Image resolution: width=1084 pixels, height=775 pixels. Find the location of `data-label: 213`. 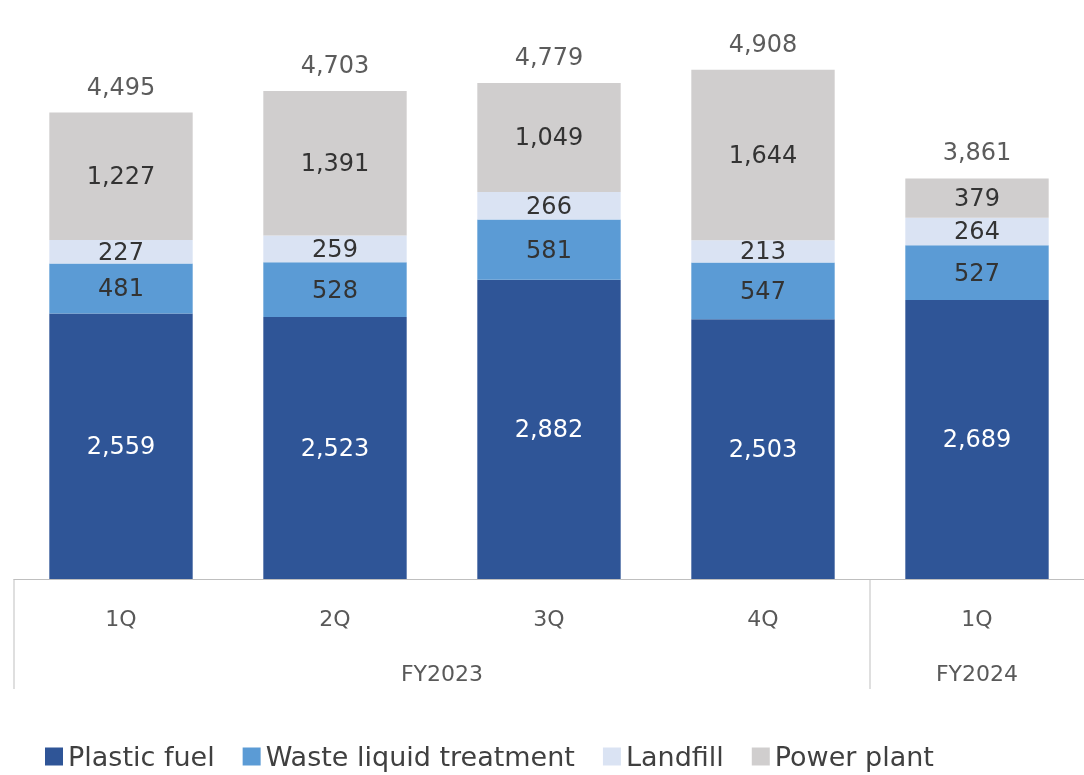

data-label: 213 is located at coordinates (763, 251).